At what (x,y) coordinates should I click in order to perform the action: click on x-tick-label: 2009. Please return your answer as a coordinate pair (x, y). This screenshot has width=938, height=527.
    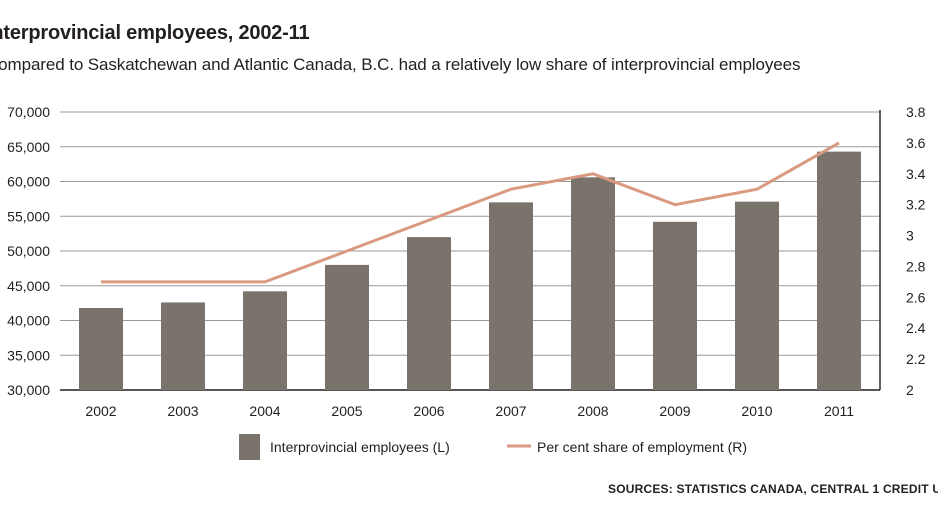
    Looking at the image, I should click on (674, 411).